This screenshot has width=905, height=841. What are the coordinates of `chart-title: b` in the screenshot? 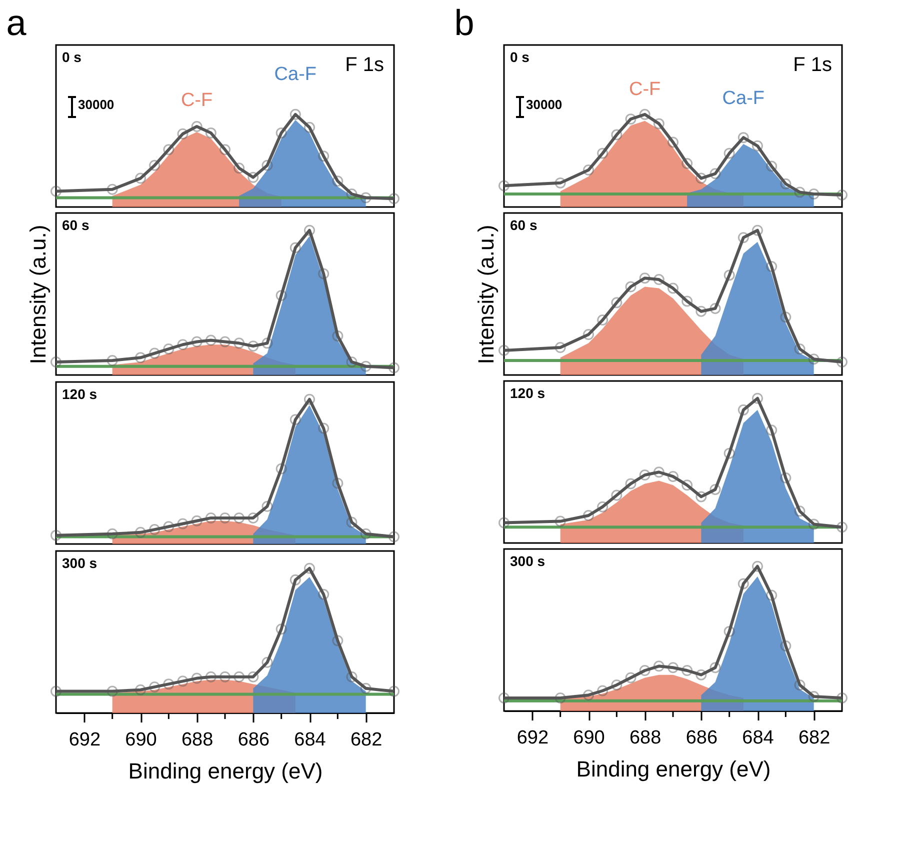 It's located at (464, 22).